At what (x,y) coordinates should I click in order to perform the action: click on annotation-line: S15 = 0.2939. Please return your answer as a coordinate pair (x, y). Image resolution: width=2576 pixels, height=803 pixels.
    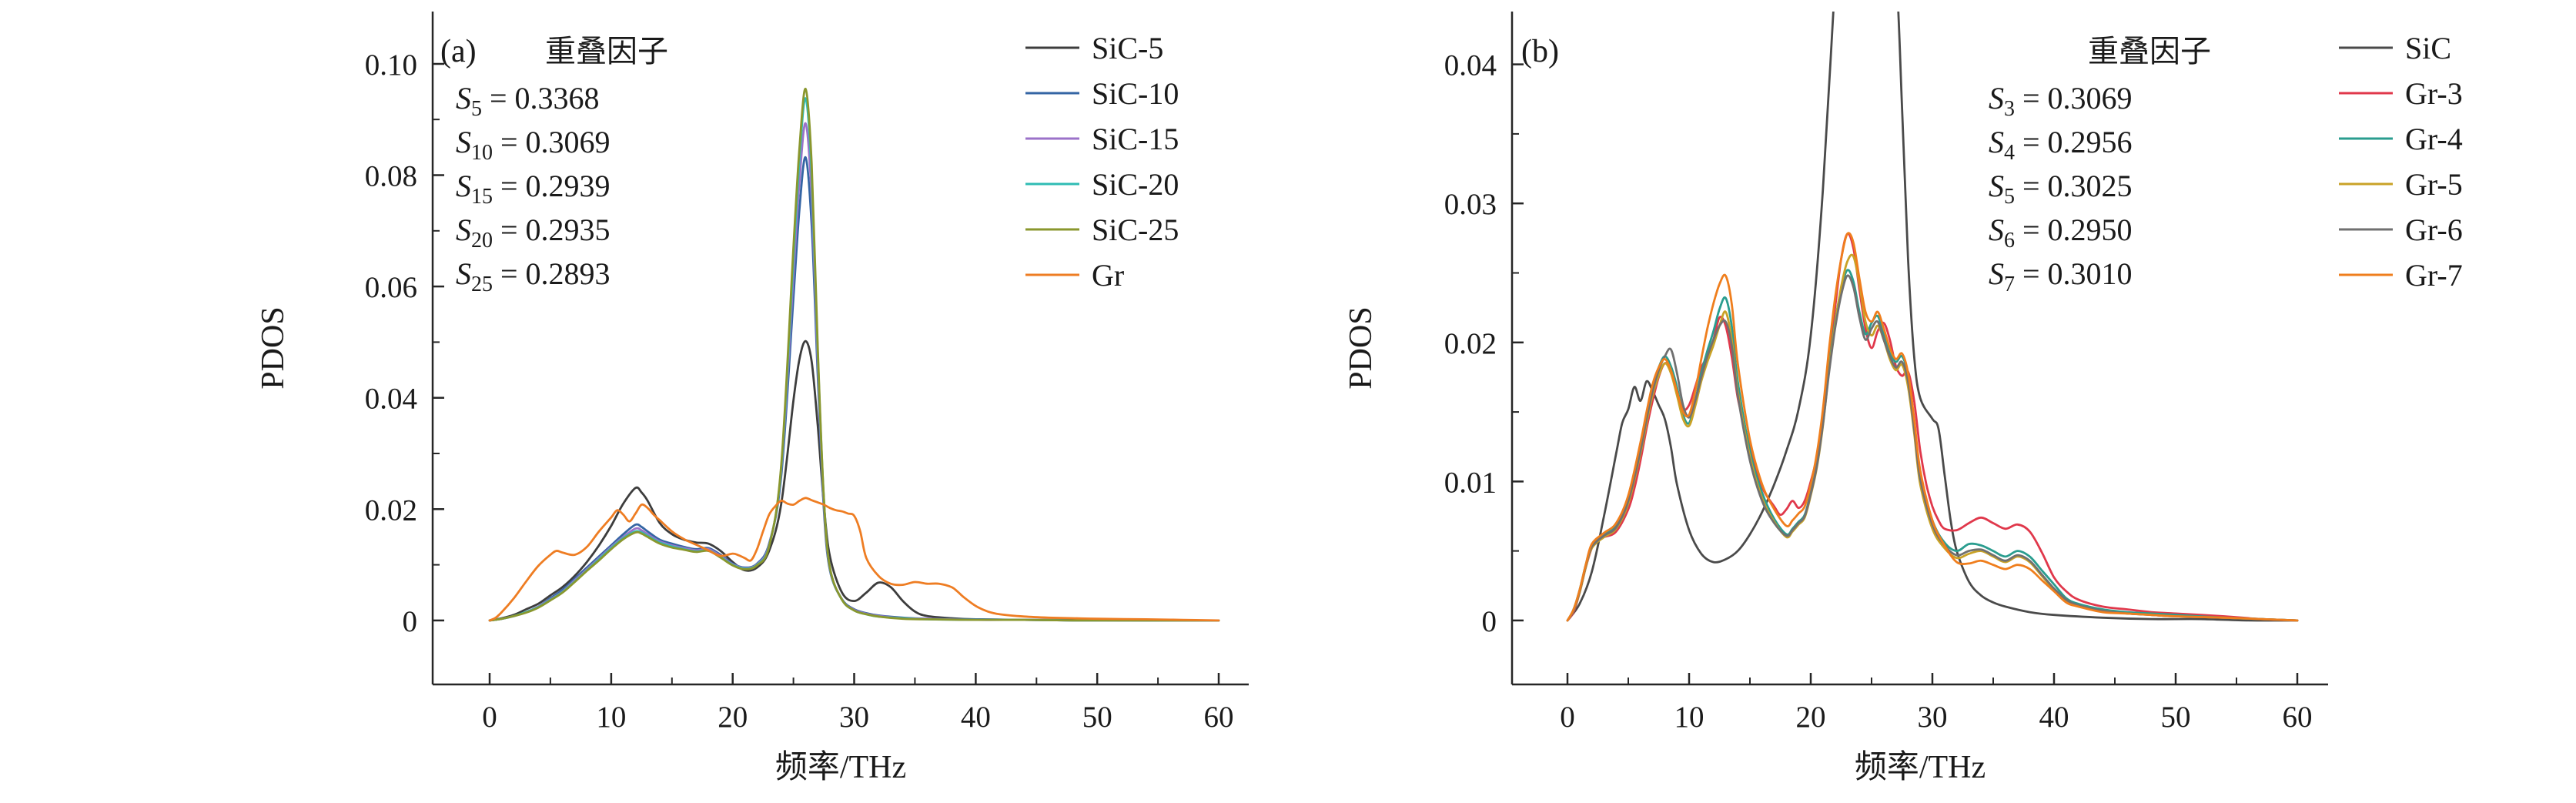
    Looking at the image, I should click on (534, 189).